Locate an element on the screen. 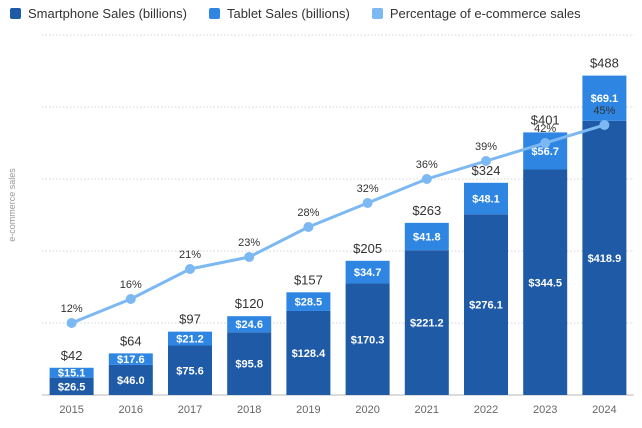 The width and height of the screenshot is (642, 428). data-label-total: $64 is located at coordinates (131, 340).